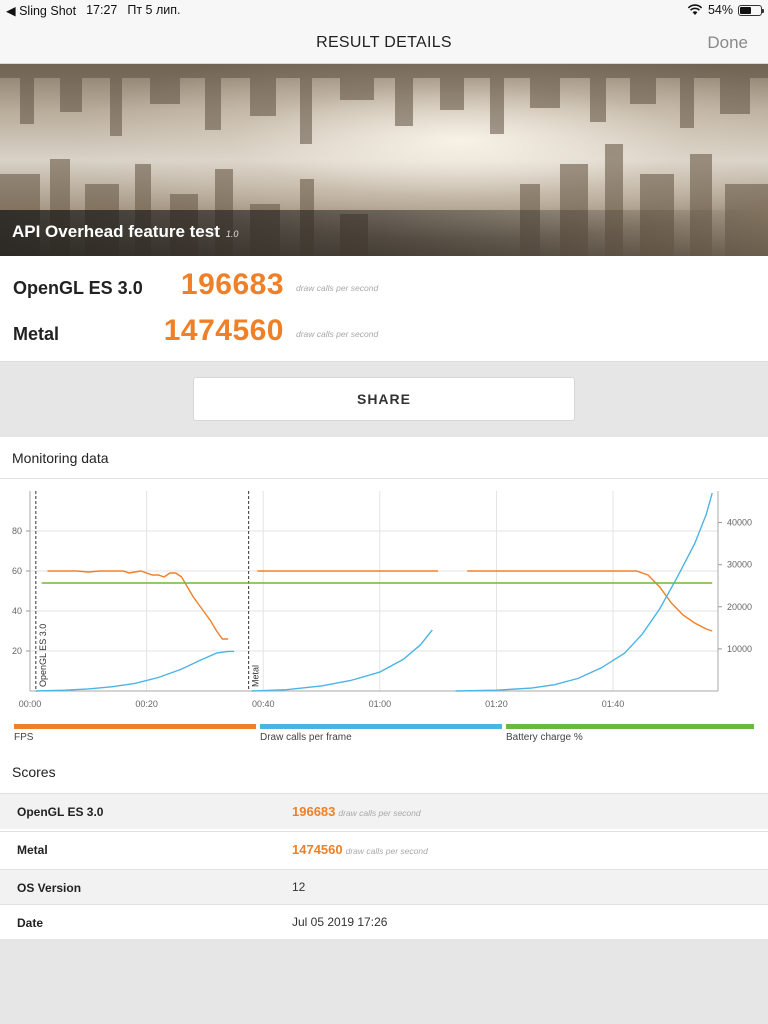 The height and width of the screenshot is (1024, 768). What do you see at coordinates (739, 607) in the screenshot?
I see `y-right-tick-label: 20000` at bounding box center [739, 607].